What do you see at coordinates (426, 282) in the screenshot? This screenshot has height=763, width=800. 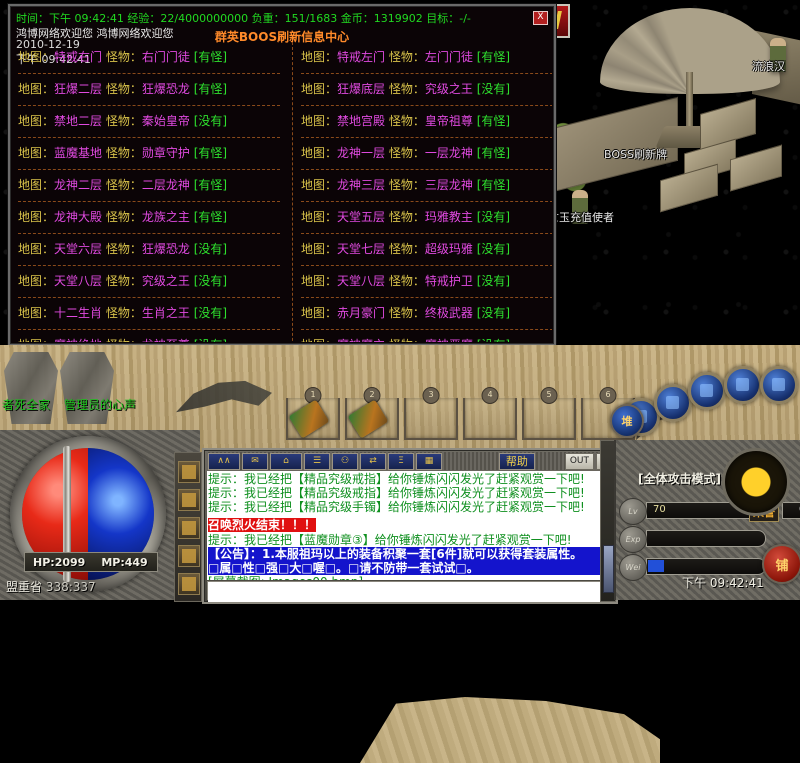 I see `boss-row: 地图：天堂八层 怪物：特戒护卫 [没有]` at bounding box center [426, 282].